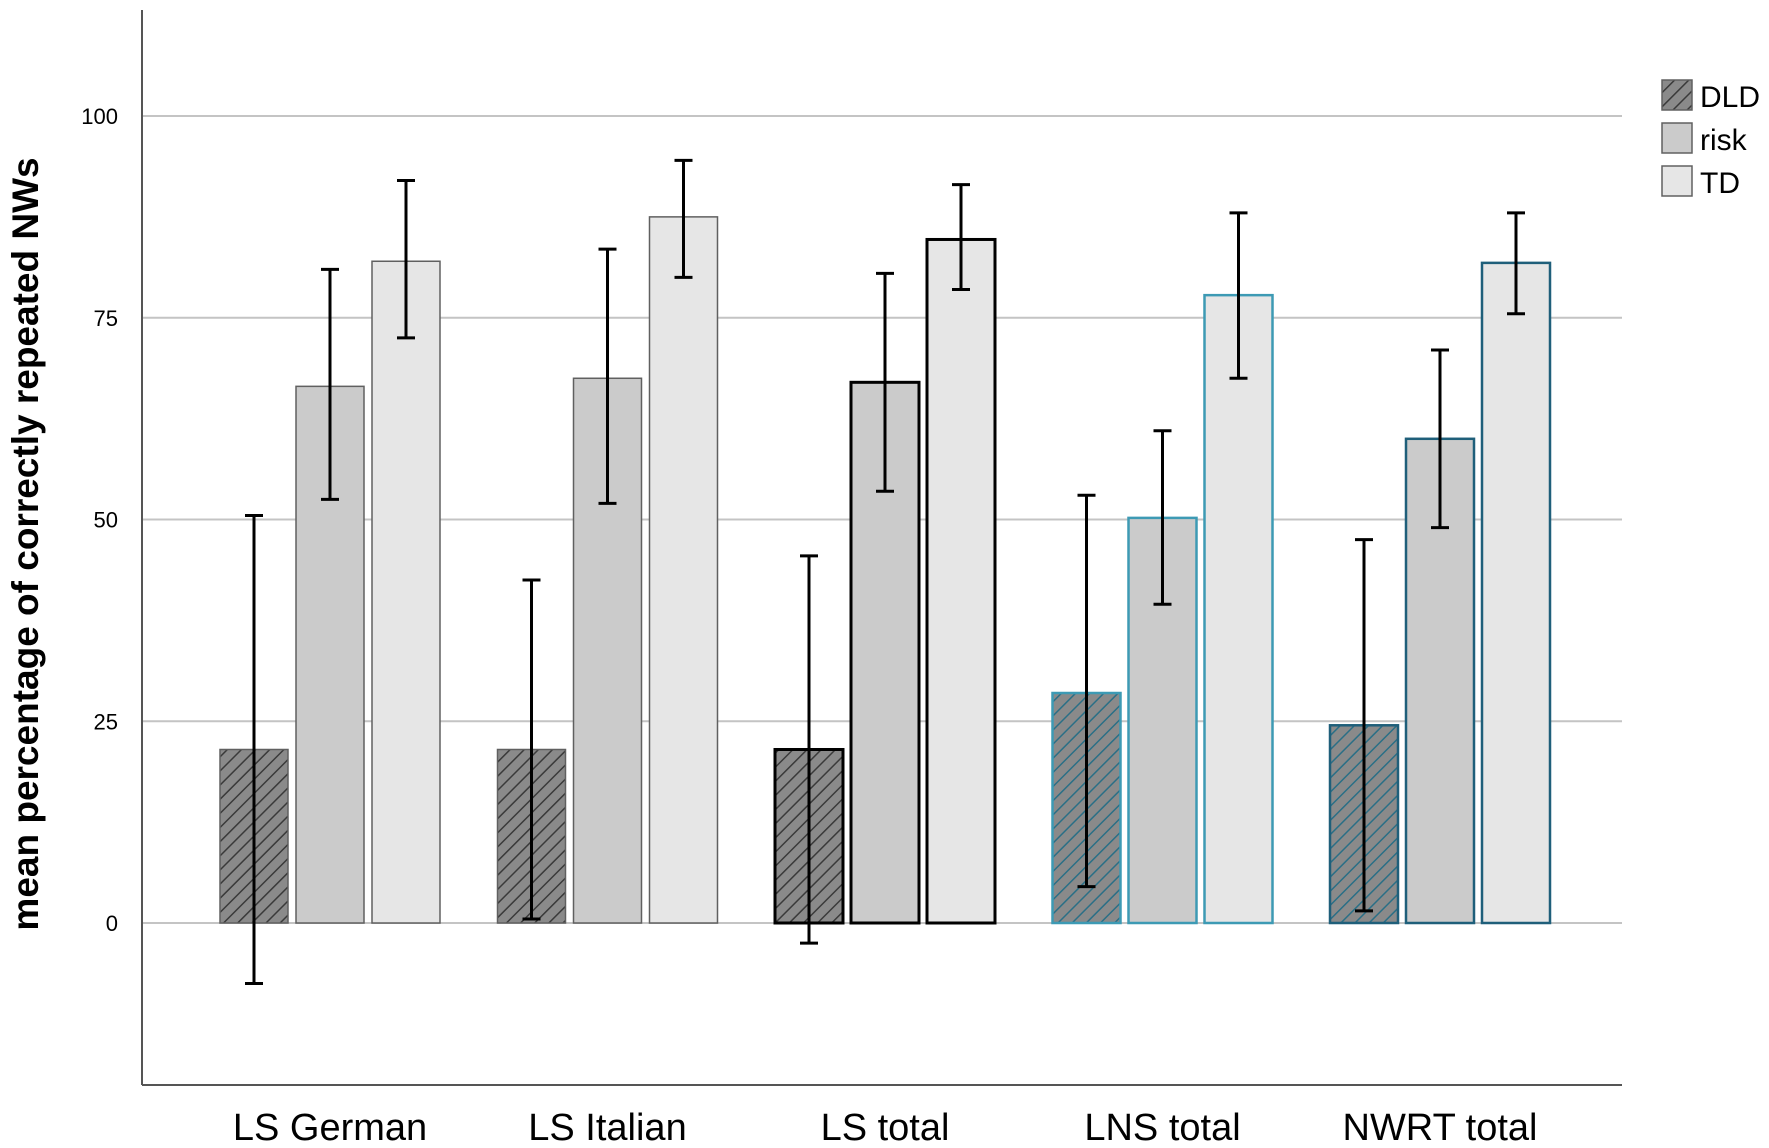 Image resolution: width=1769 pixels, height=1148 pixels. Describe the element at coordinates (112, 923) in the screenshot. I see `y-tick-label: 0` at that location.